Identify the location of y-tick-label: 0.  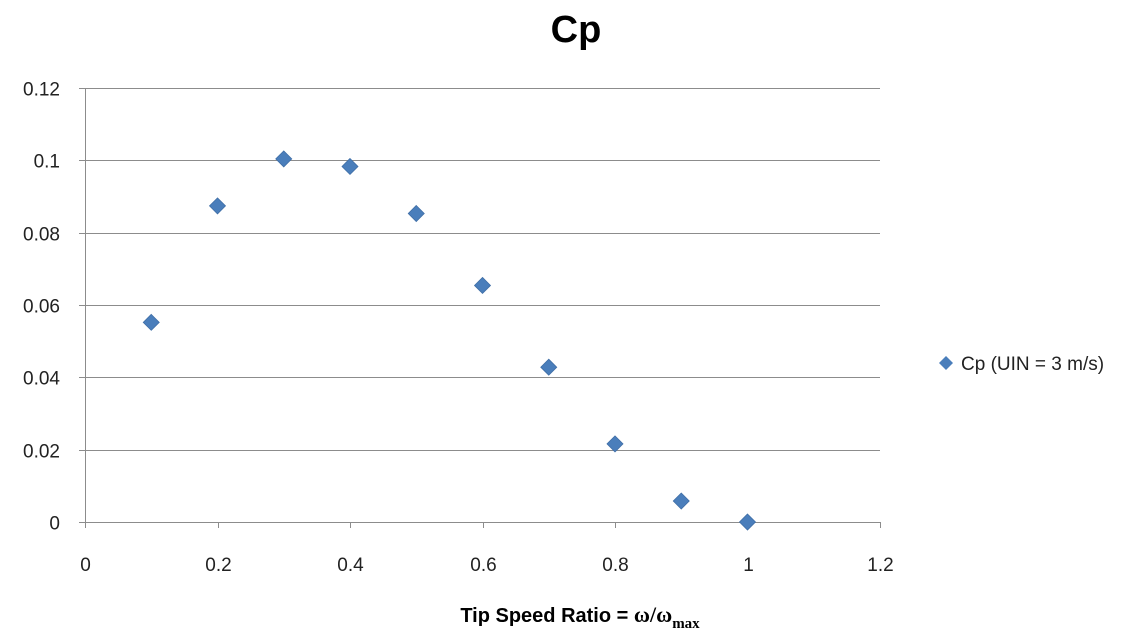
(54, 524).